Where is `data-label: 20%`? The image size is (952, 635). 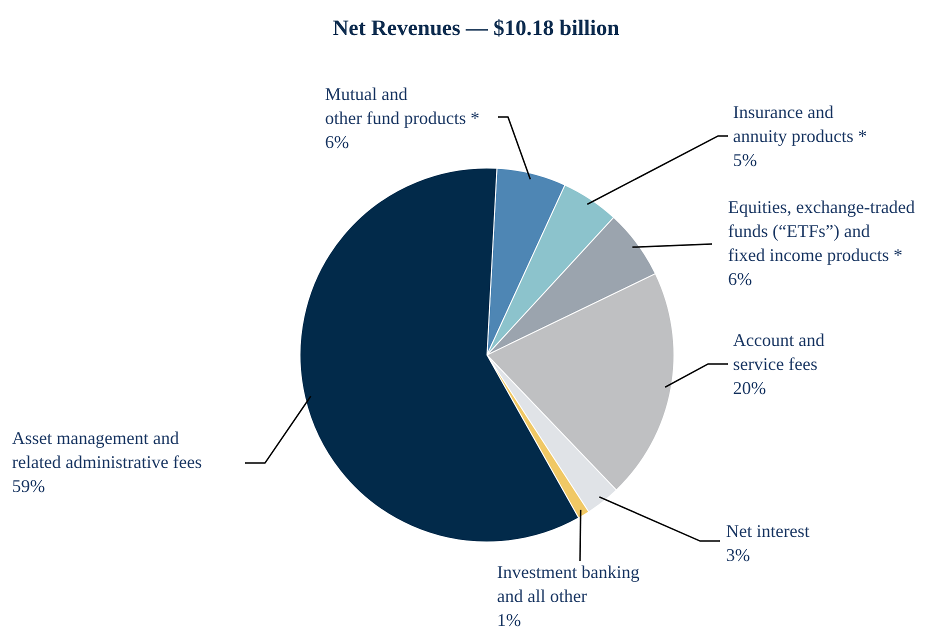
data-label: 20% is located at coordinates (749, 388).